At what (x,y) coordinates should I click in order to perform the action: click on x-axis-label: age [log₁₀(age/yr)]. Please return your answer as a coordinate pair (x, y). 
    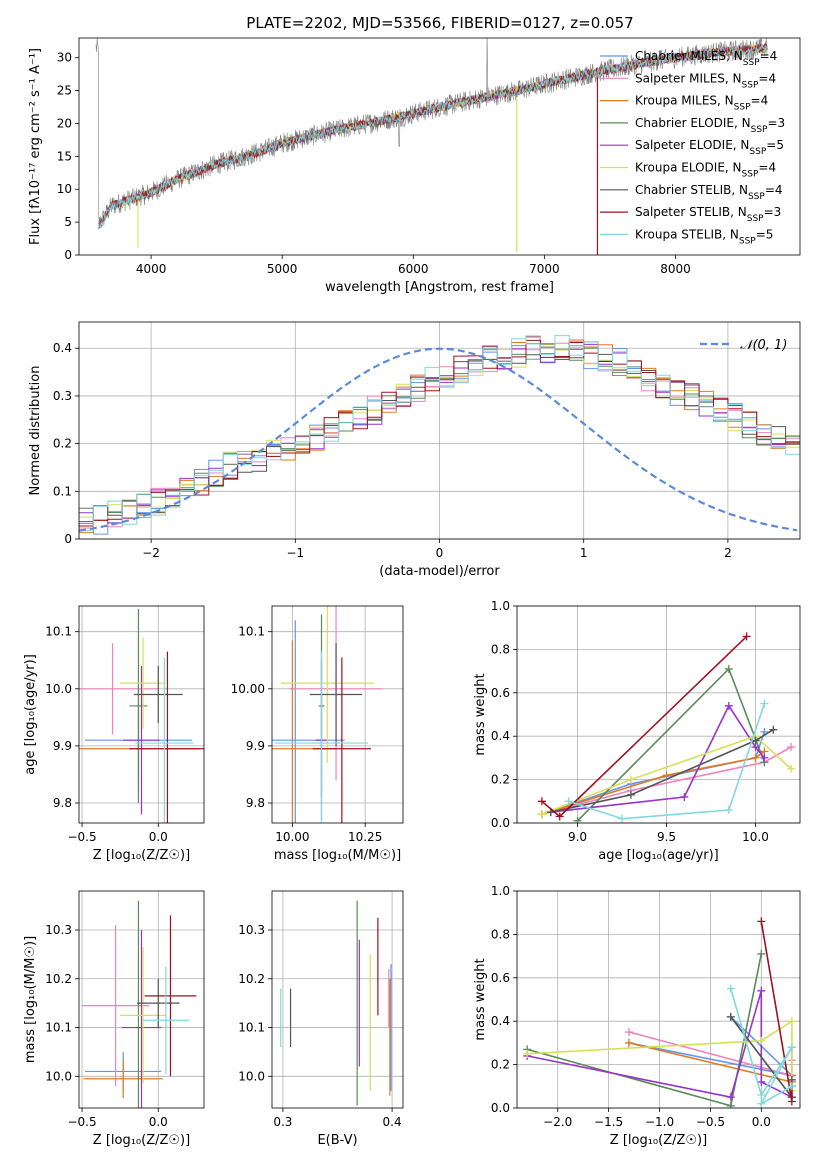
    Looking at the image, I should click on (658, 855).